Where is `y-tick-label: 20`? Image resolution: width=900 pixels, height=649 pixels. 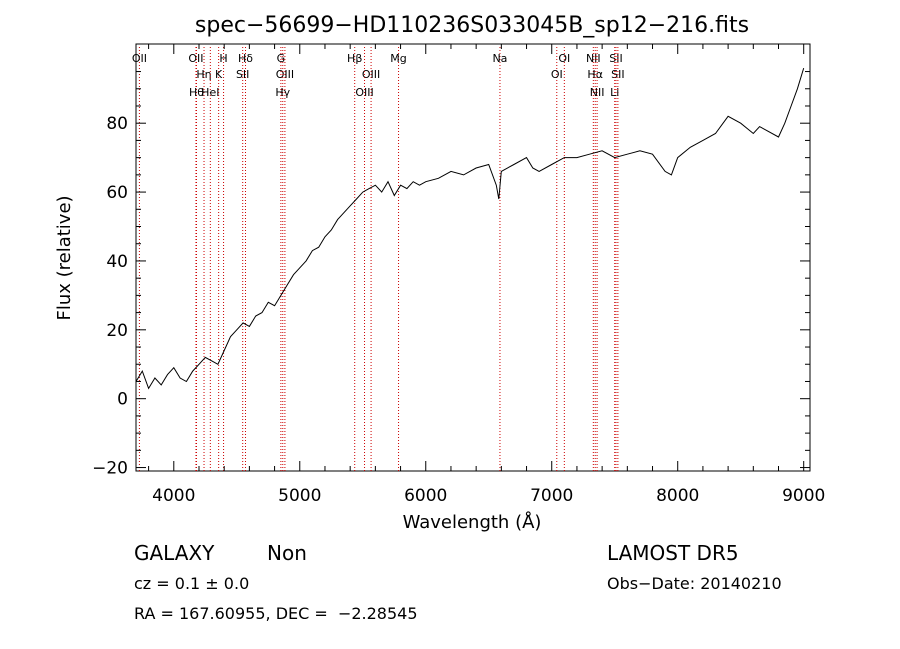 y-tick-label: 20 is located at coordinates (117, 331).